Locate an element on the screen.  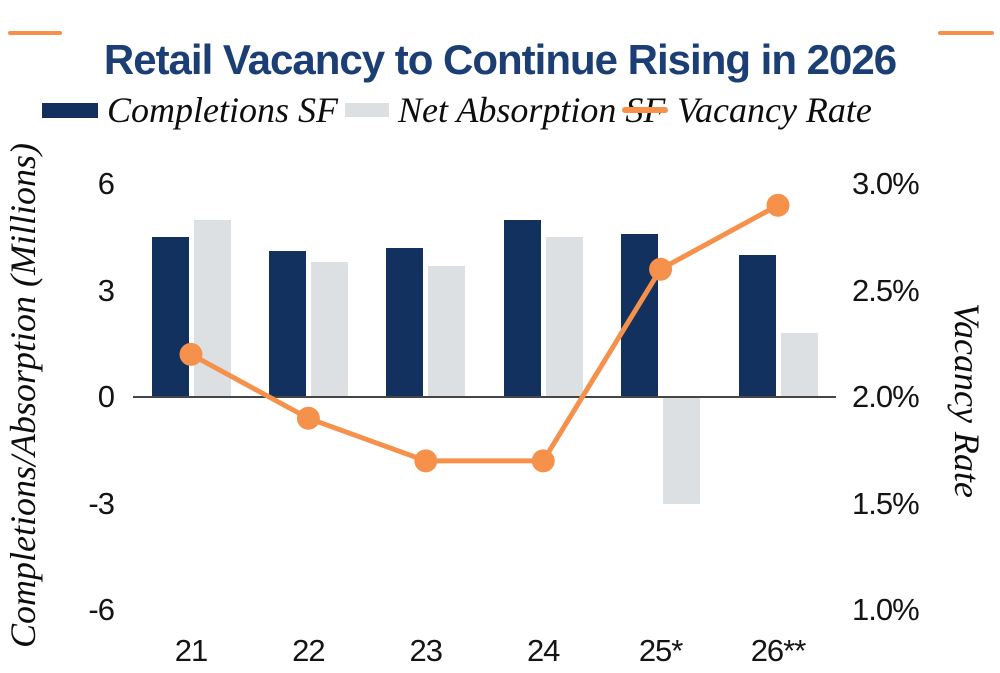
x-axis-label: 22 is located at coordinates (308, 650).